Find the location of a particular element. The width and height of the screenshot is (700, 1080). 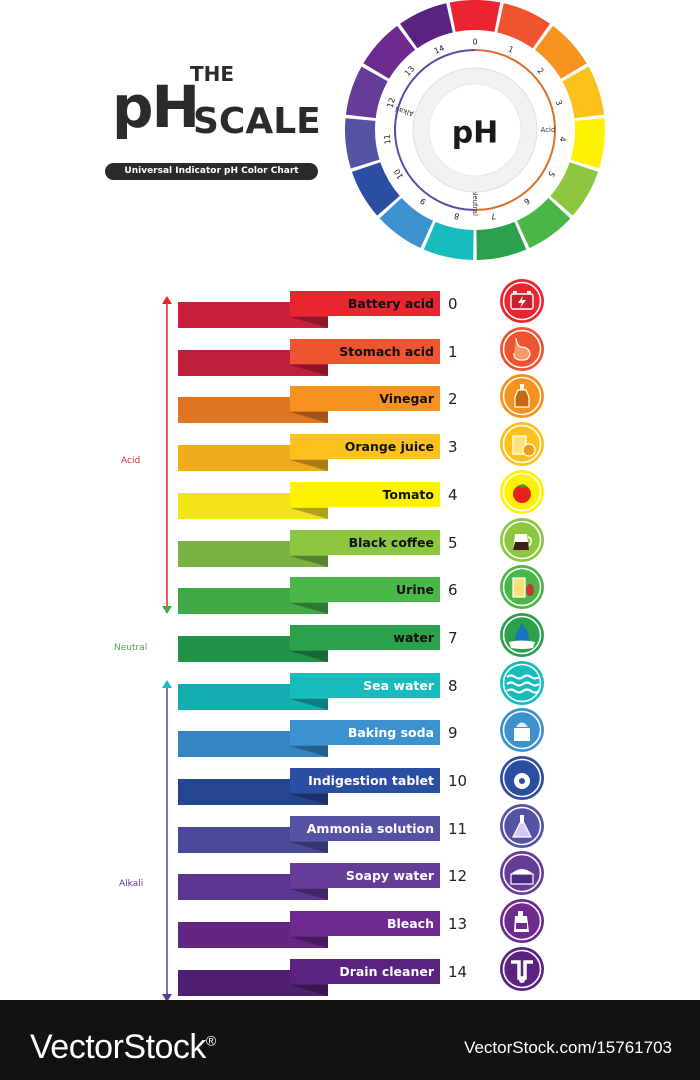

ph-value: 6 is located at coordinates (453, 590).